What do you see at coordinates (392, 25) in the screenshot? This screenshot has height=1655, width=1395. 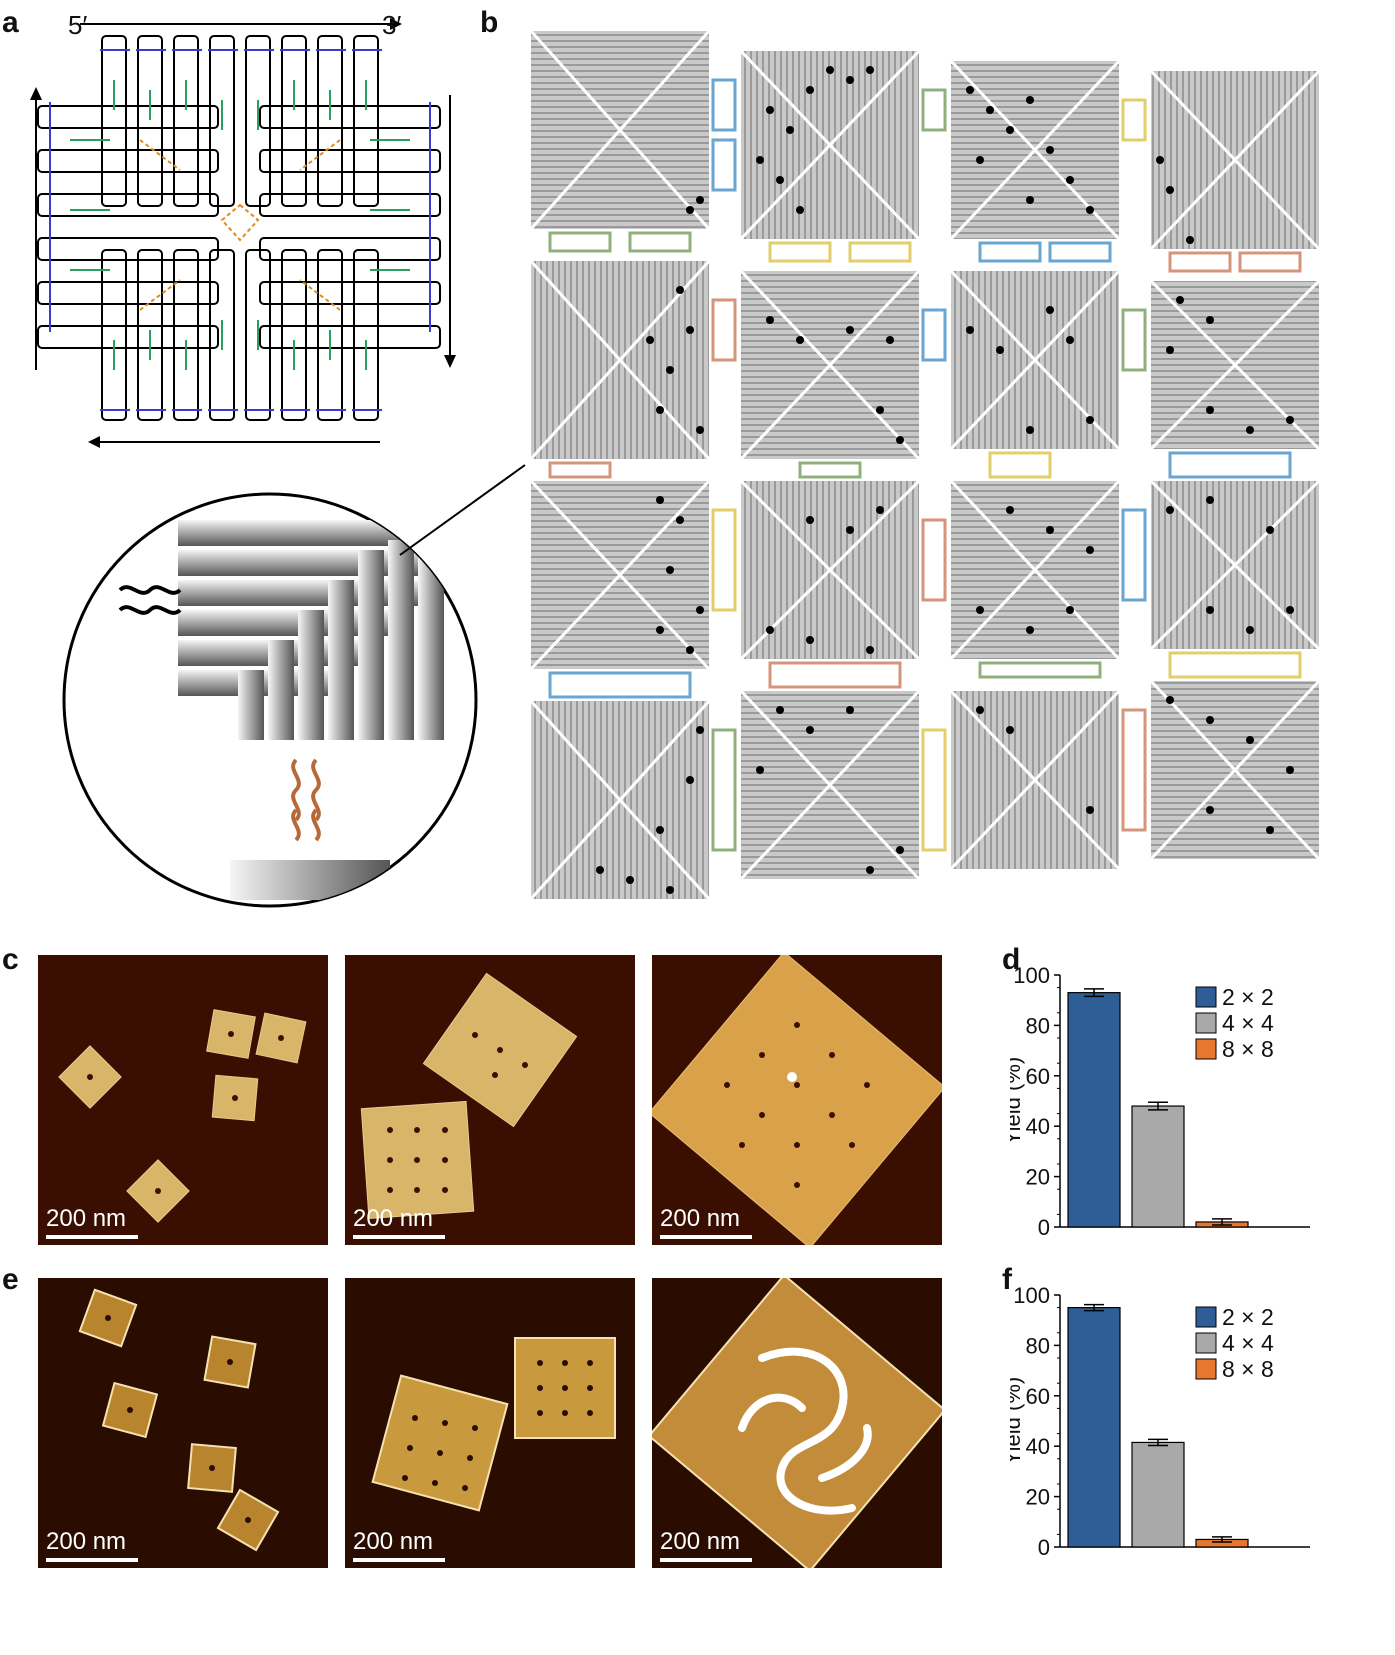 I see `three-prime-label: 3′` at bounding box center [392, 25].